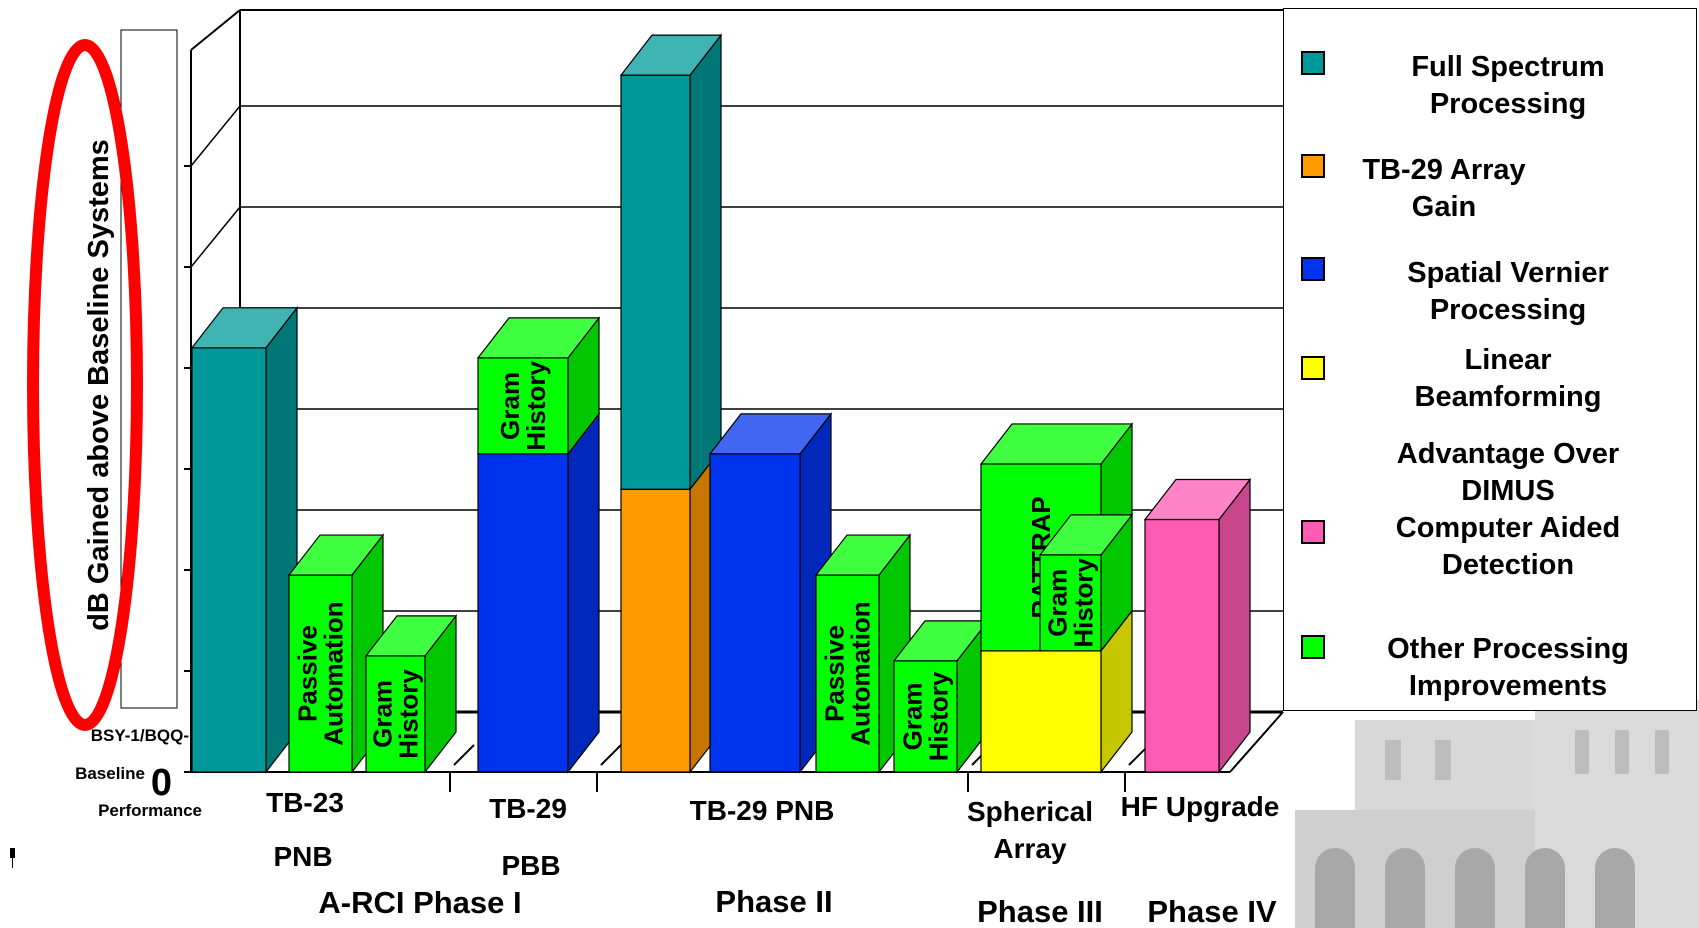 The image size is (1699, 928). Describe the element at coordinates (150, 810) in the screenshot. I see `y-baseline-label-line3: Performance` at that location.